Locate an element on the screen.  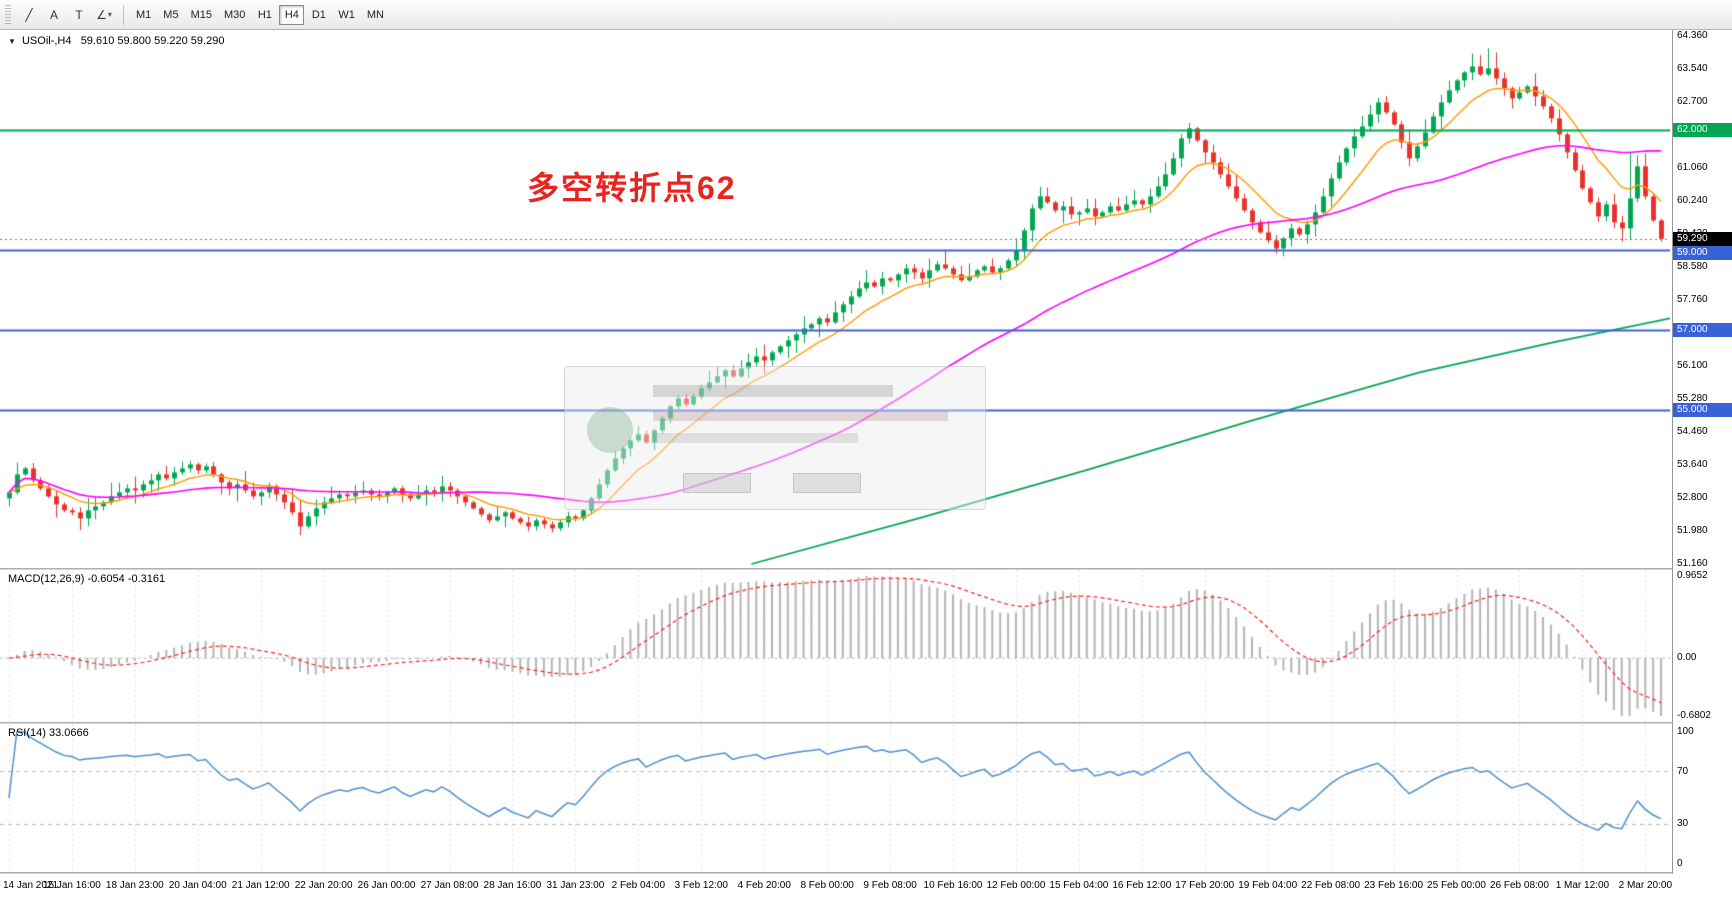
text-label-icon: T is located at coordinates (79, 14).